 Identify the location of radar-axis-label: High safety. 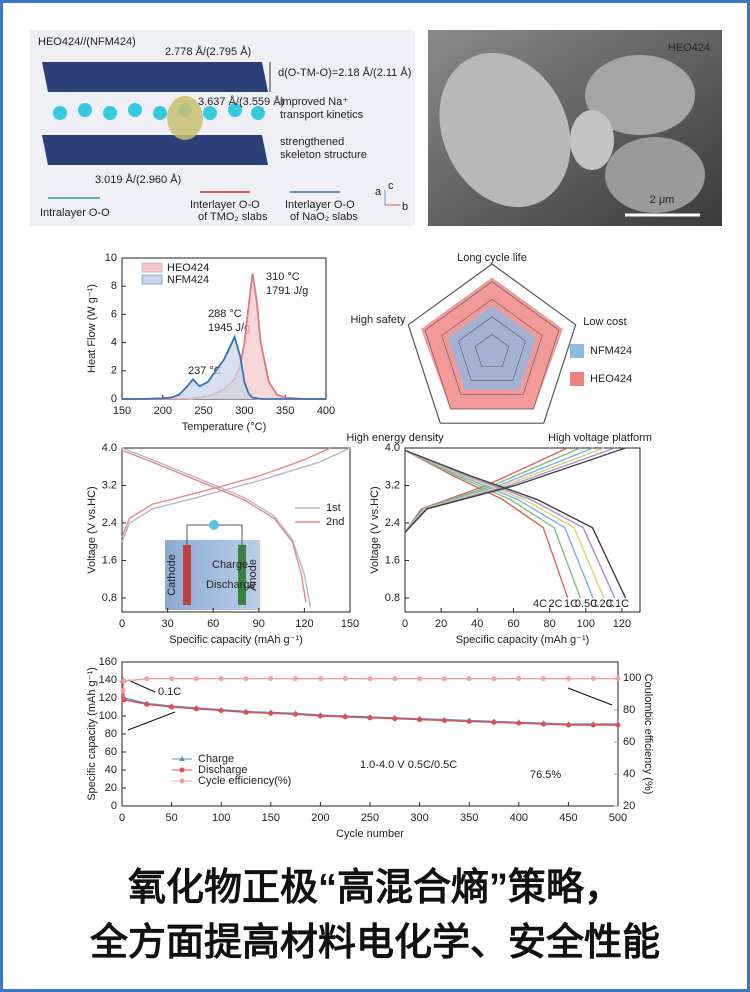
(378, 320).